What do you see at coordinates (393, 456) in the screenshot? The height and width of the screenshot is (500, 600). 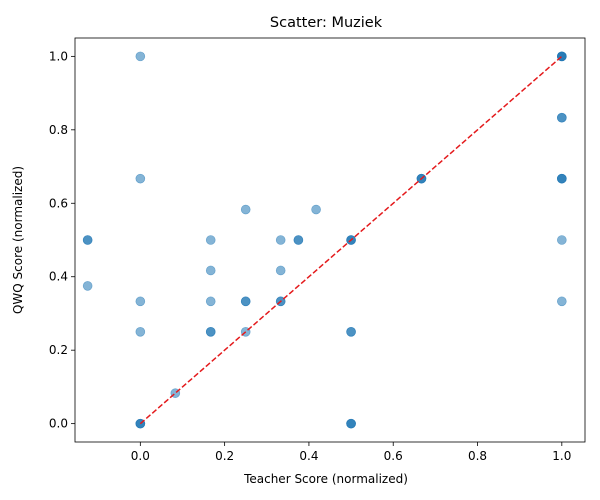 I see `x-tick-label: 0.6` at bounding box center [393, 456].